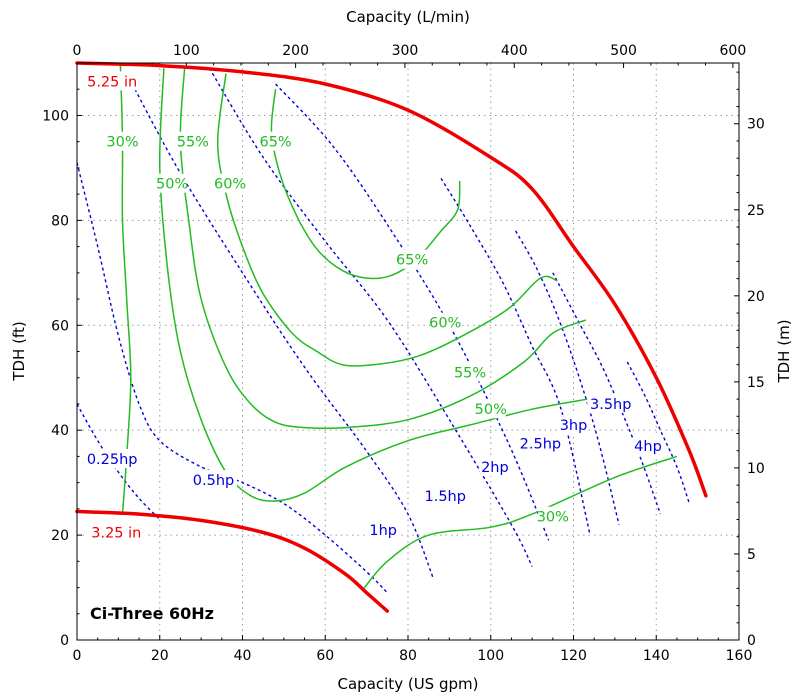 This screenshot has width=800, height=698. What do you see at coordinates (160, 656) in the screenshot?
I see `x-tick-label: 20` at bounding box center [160, 656].